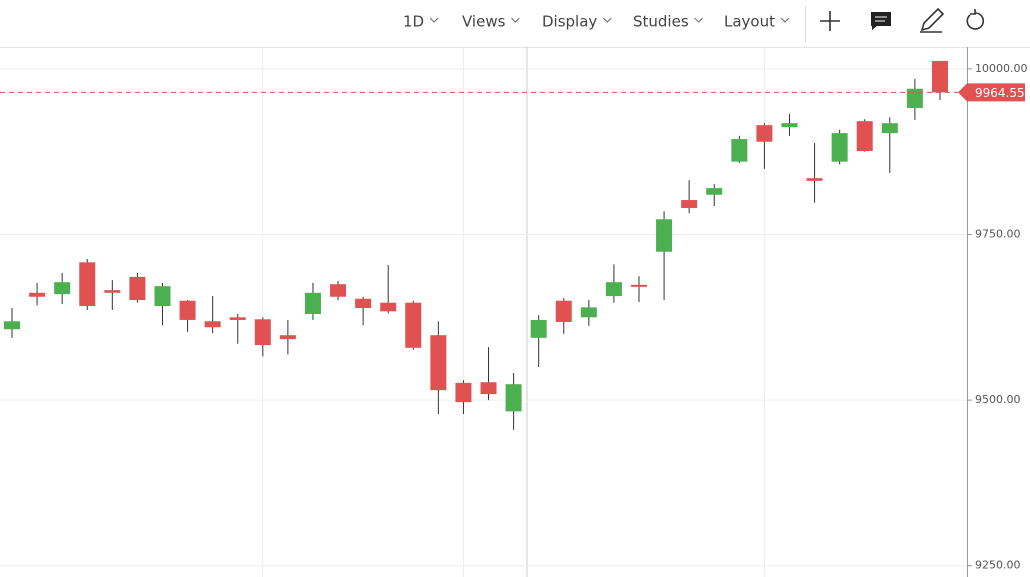 This screenshot has height=577, width=1030. What do you see at coordinates (830, 21) in the screenshot?
I see `add-icon` at bounding box center [830, 21].